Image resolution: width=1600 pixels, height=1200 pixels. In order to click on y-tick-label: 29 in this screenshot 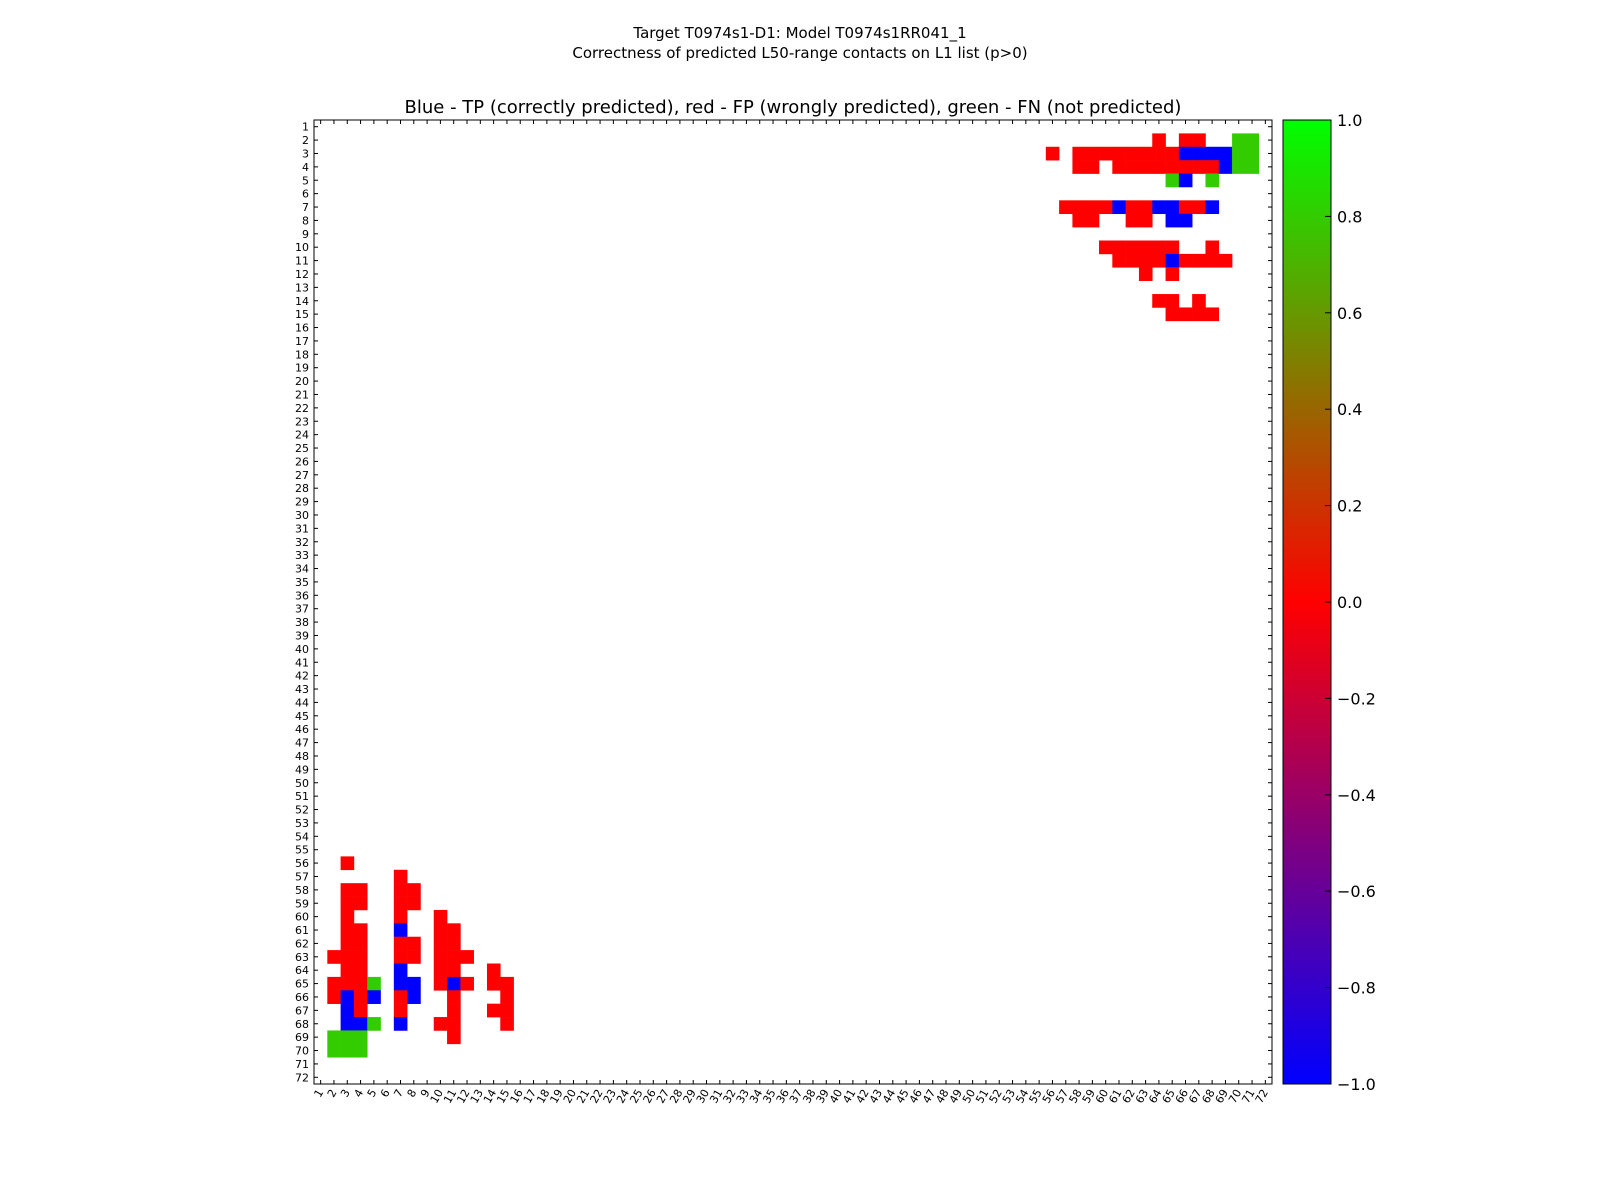, I will do `click(302, 502)`.